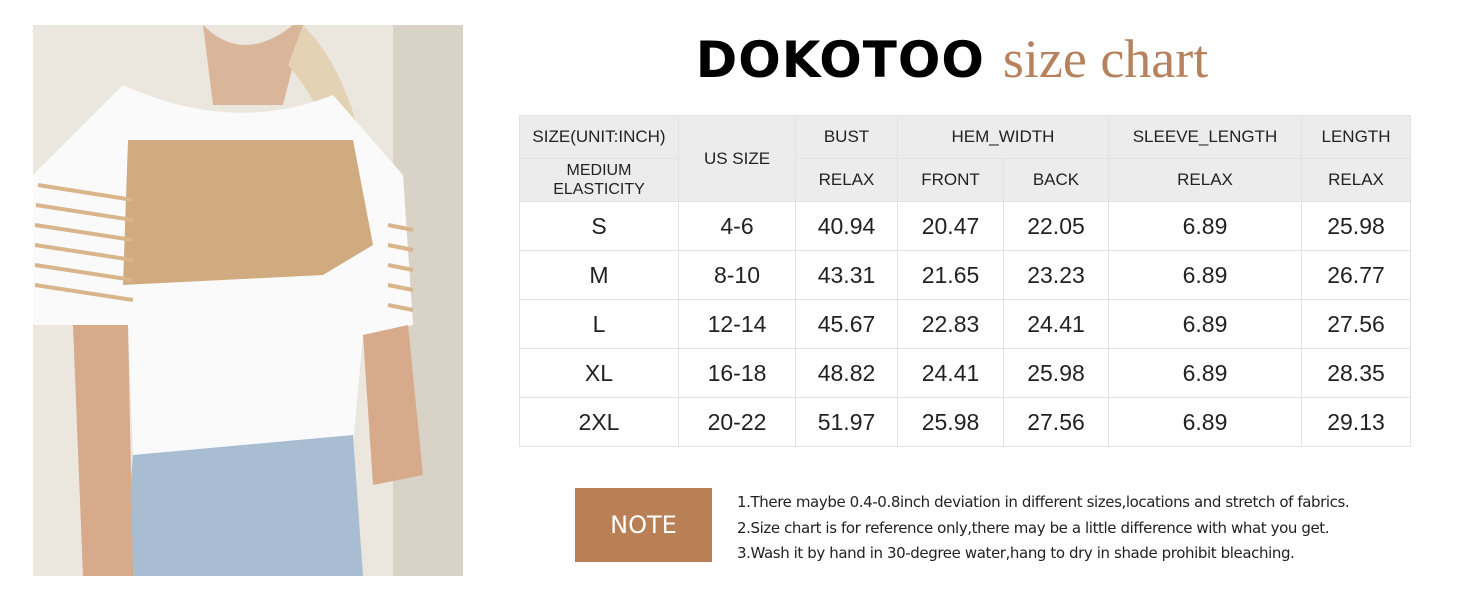 The image size is (1464, 600). I want to click on table-row: M 8-10 43.31 21.65 23.23 6.89 26.77, so click(965, 275).